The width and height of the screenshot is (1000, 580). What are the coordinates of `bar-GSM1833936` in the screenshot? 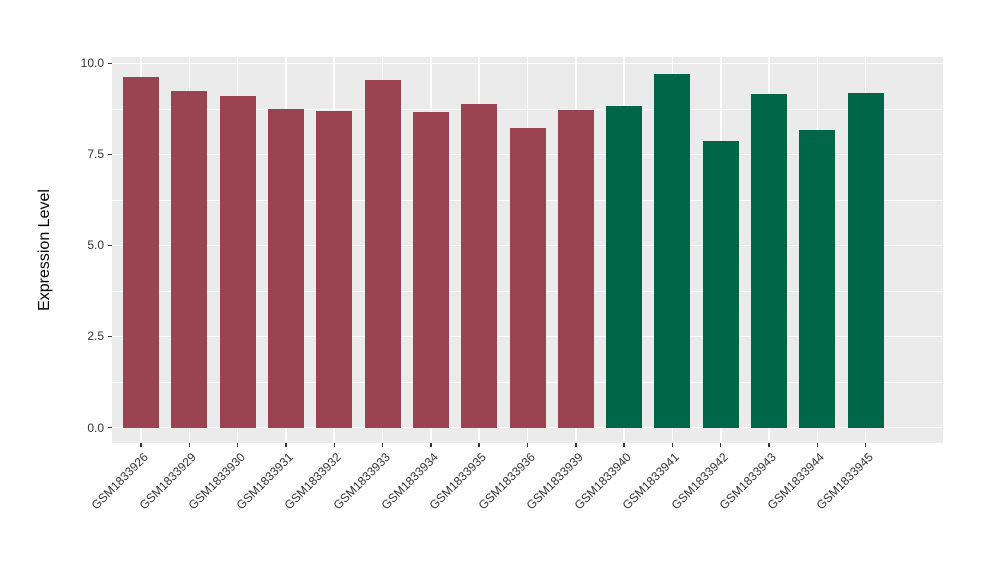 It's located at (527, 278).